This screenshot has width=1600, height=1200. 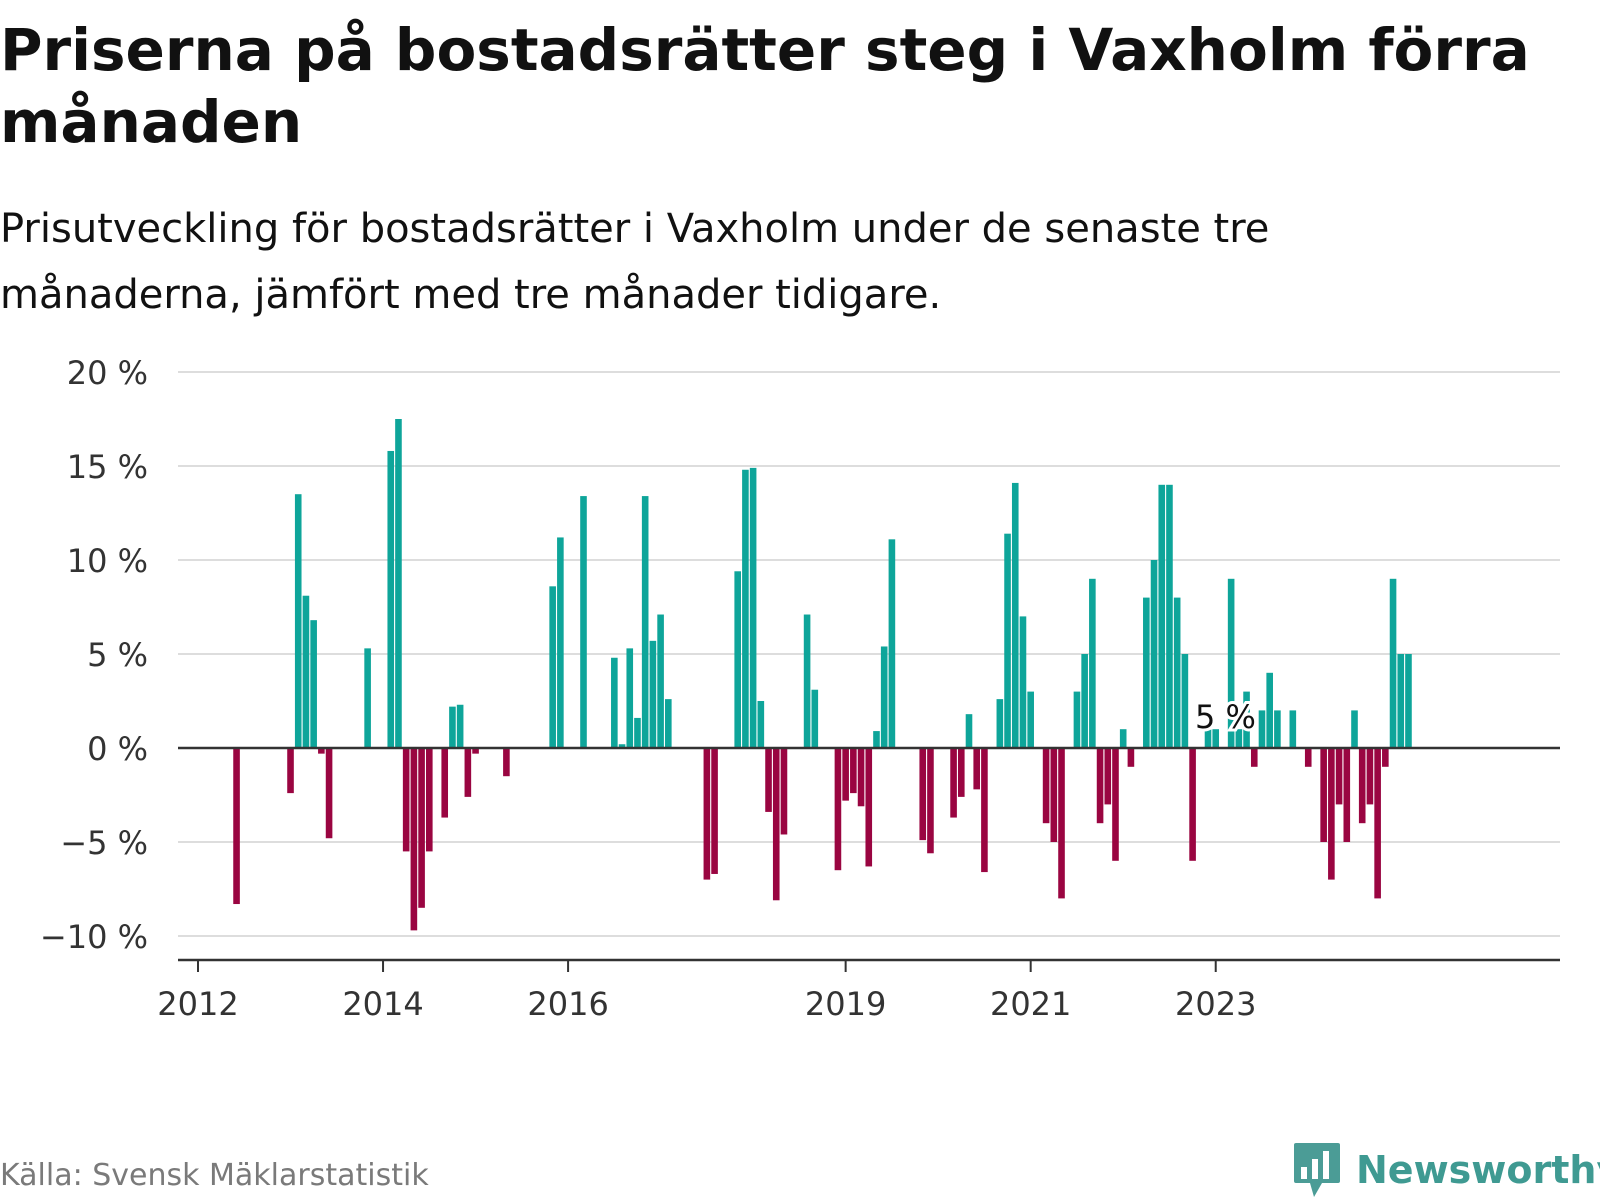 I want to click on x-tick-label: 2014, so click(x=382, y=1004).